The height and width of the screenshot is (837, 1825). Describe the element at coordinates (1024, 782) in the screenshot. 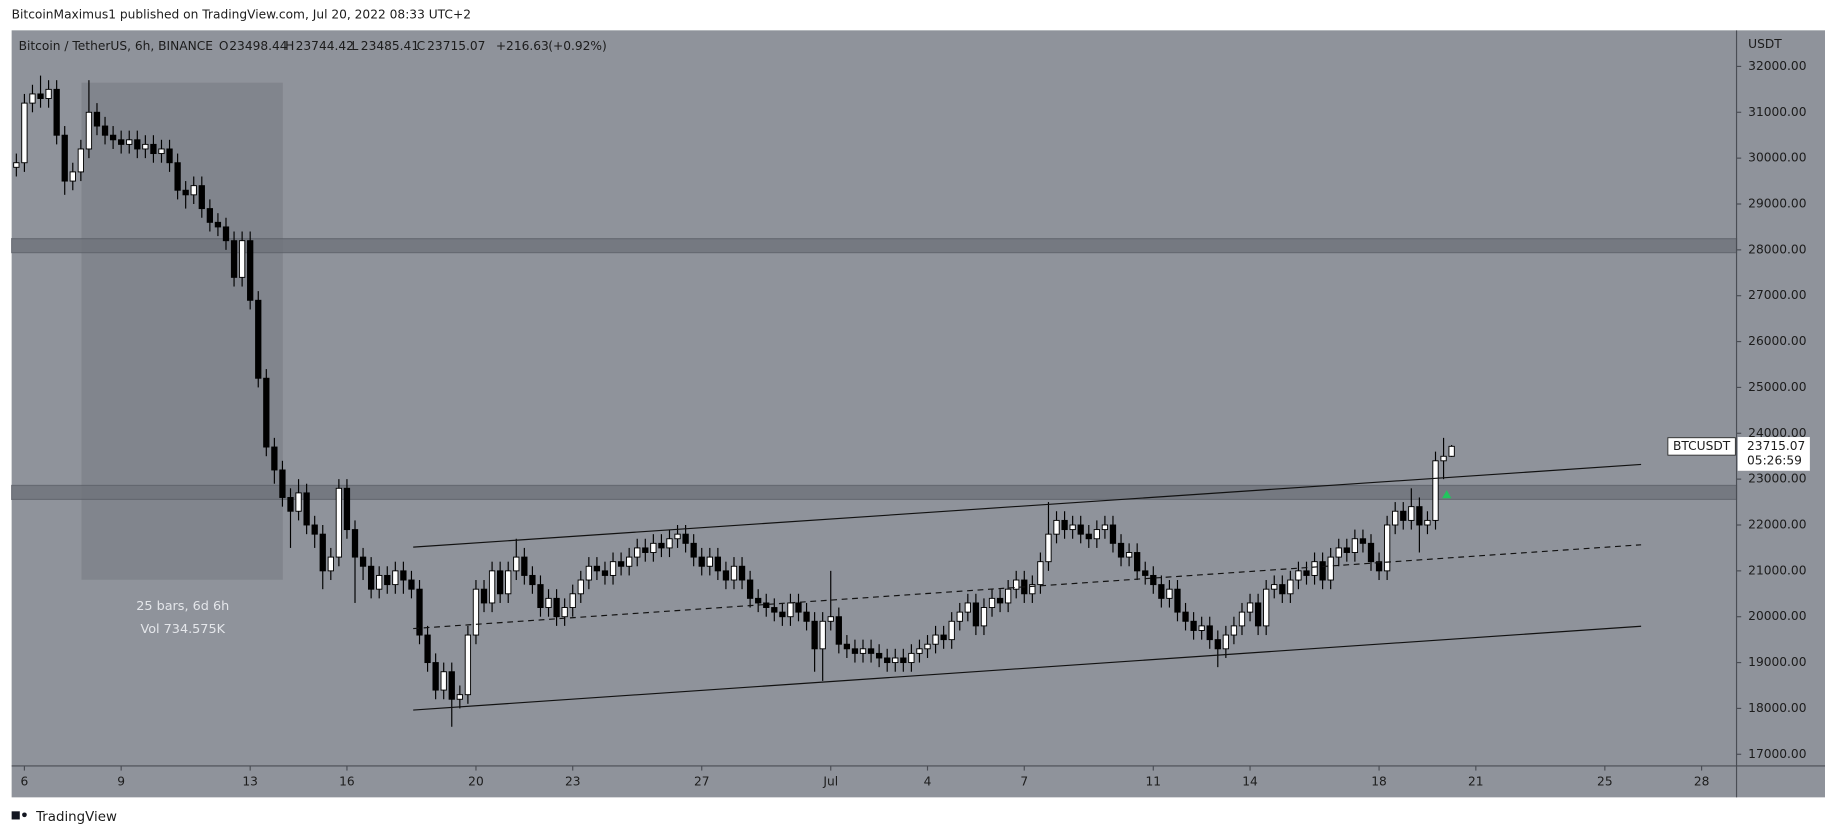

I see `x-tick-label: 7` at that location.